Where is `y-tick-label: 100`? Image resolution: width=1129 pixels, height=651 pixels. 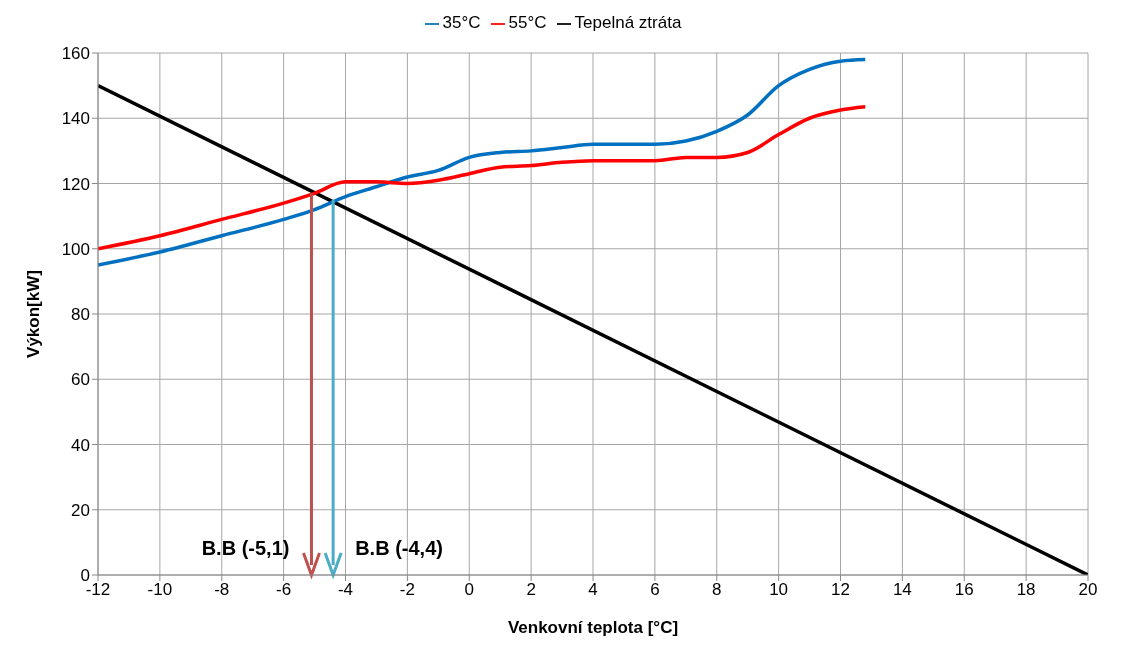 y-tick-label: 100 is located at coordinates (75, 249).